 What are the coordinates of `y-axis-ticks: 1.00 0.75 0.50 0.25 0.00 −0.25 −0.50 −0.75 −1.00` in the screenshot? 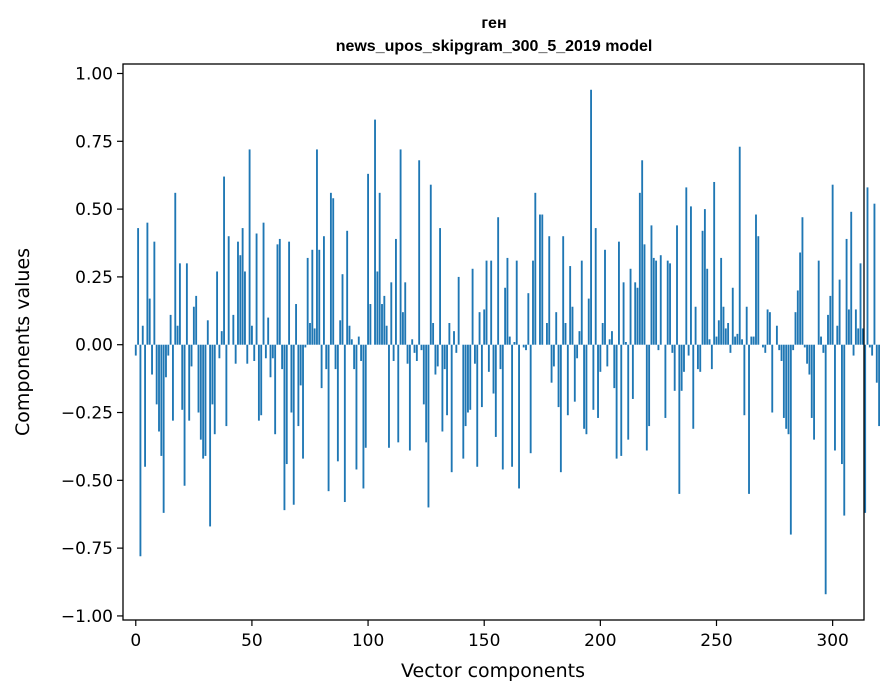 It's located at (92, 345).